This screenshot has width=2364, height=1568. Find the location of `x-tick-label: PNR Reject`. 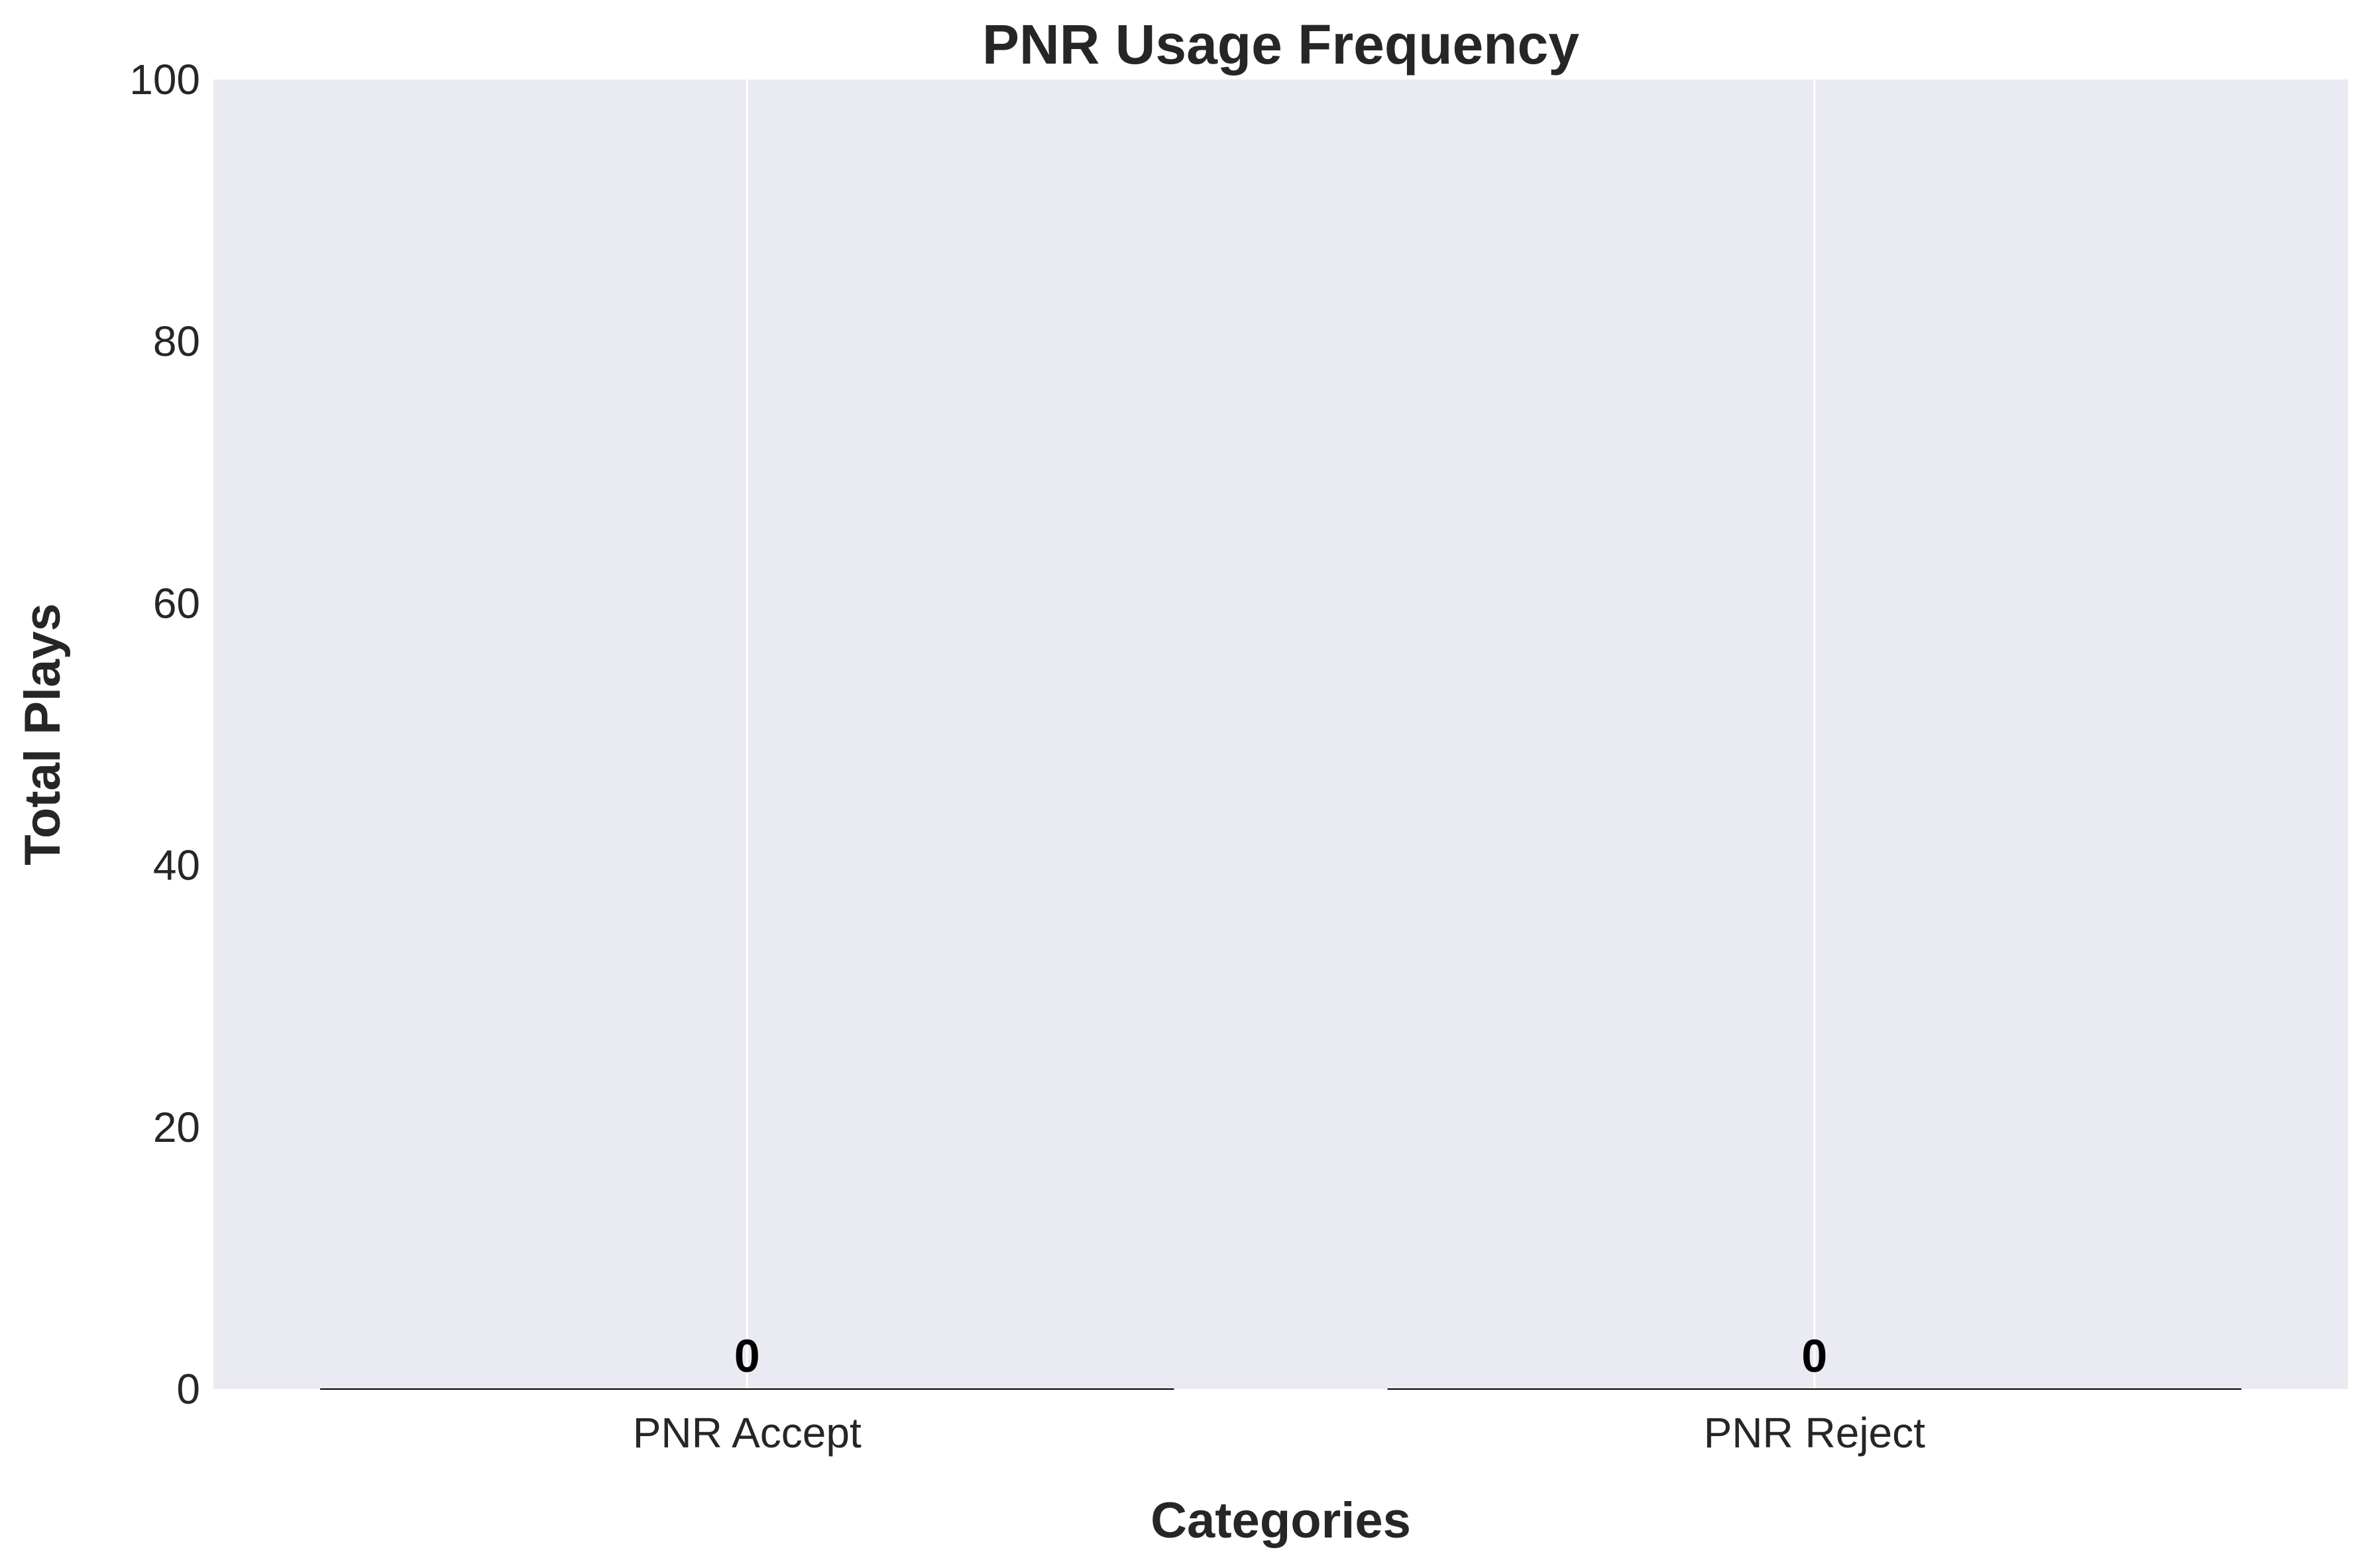

x-tick-label: PNR Reject is located at coordinates (1815, 1433).